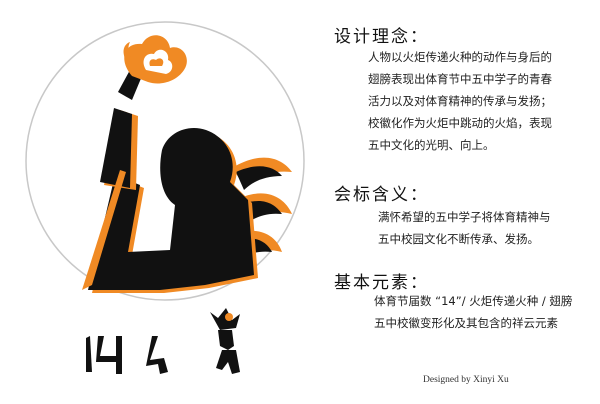  Describe the element at coordinates (381, 195) in the screenshot. I see `section-heading-emblem-meaning: 会标含义：` at that location.